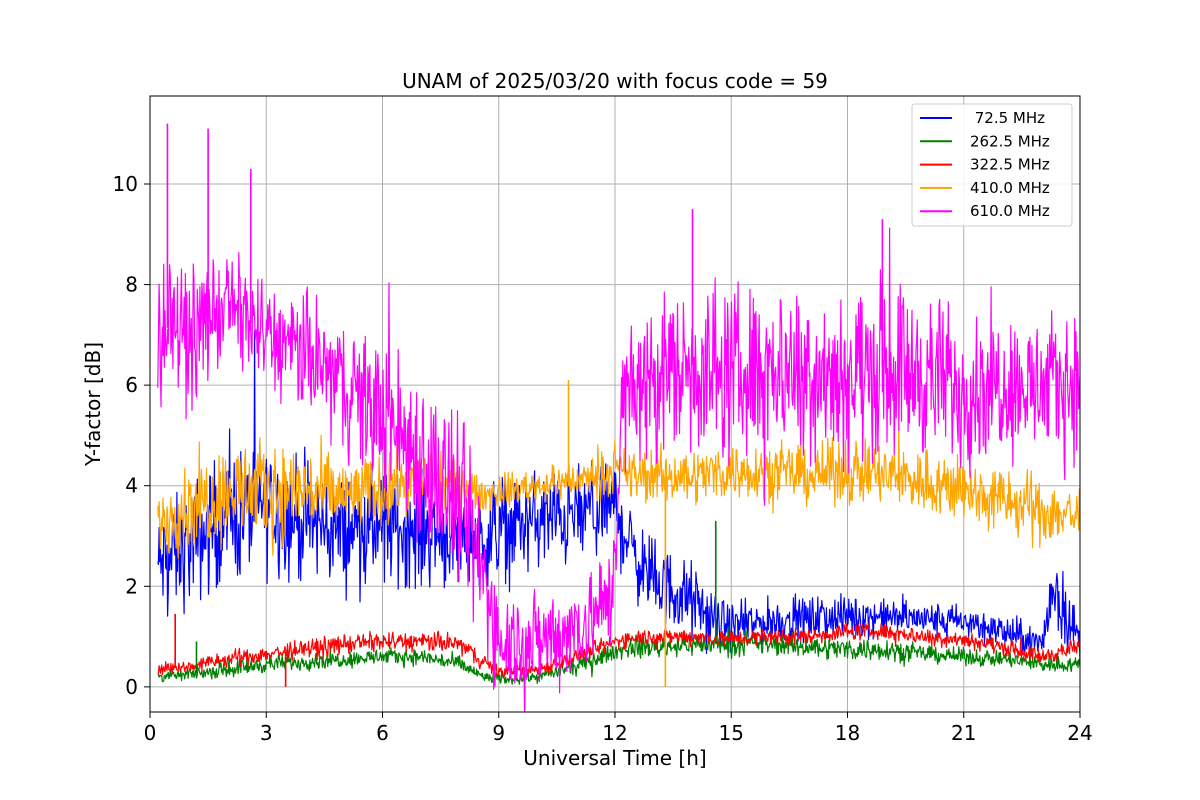 This screenshot has width=1200, height=800. I want to click on legend-label: 610.0 MHz, so click(1010, 211).